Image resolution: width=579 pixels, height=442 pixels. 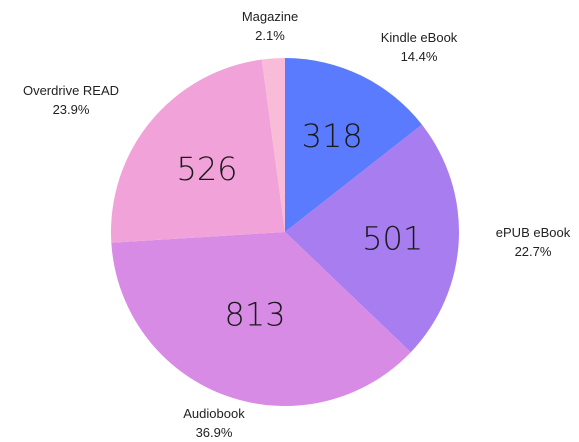 What do you see at coordinates (255, 315) in the screenshot?
I see `pie-value-label-audiobook: 813` at bounding box center [255, 315].